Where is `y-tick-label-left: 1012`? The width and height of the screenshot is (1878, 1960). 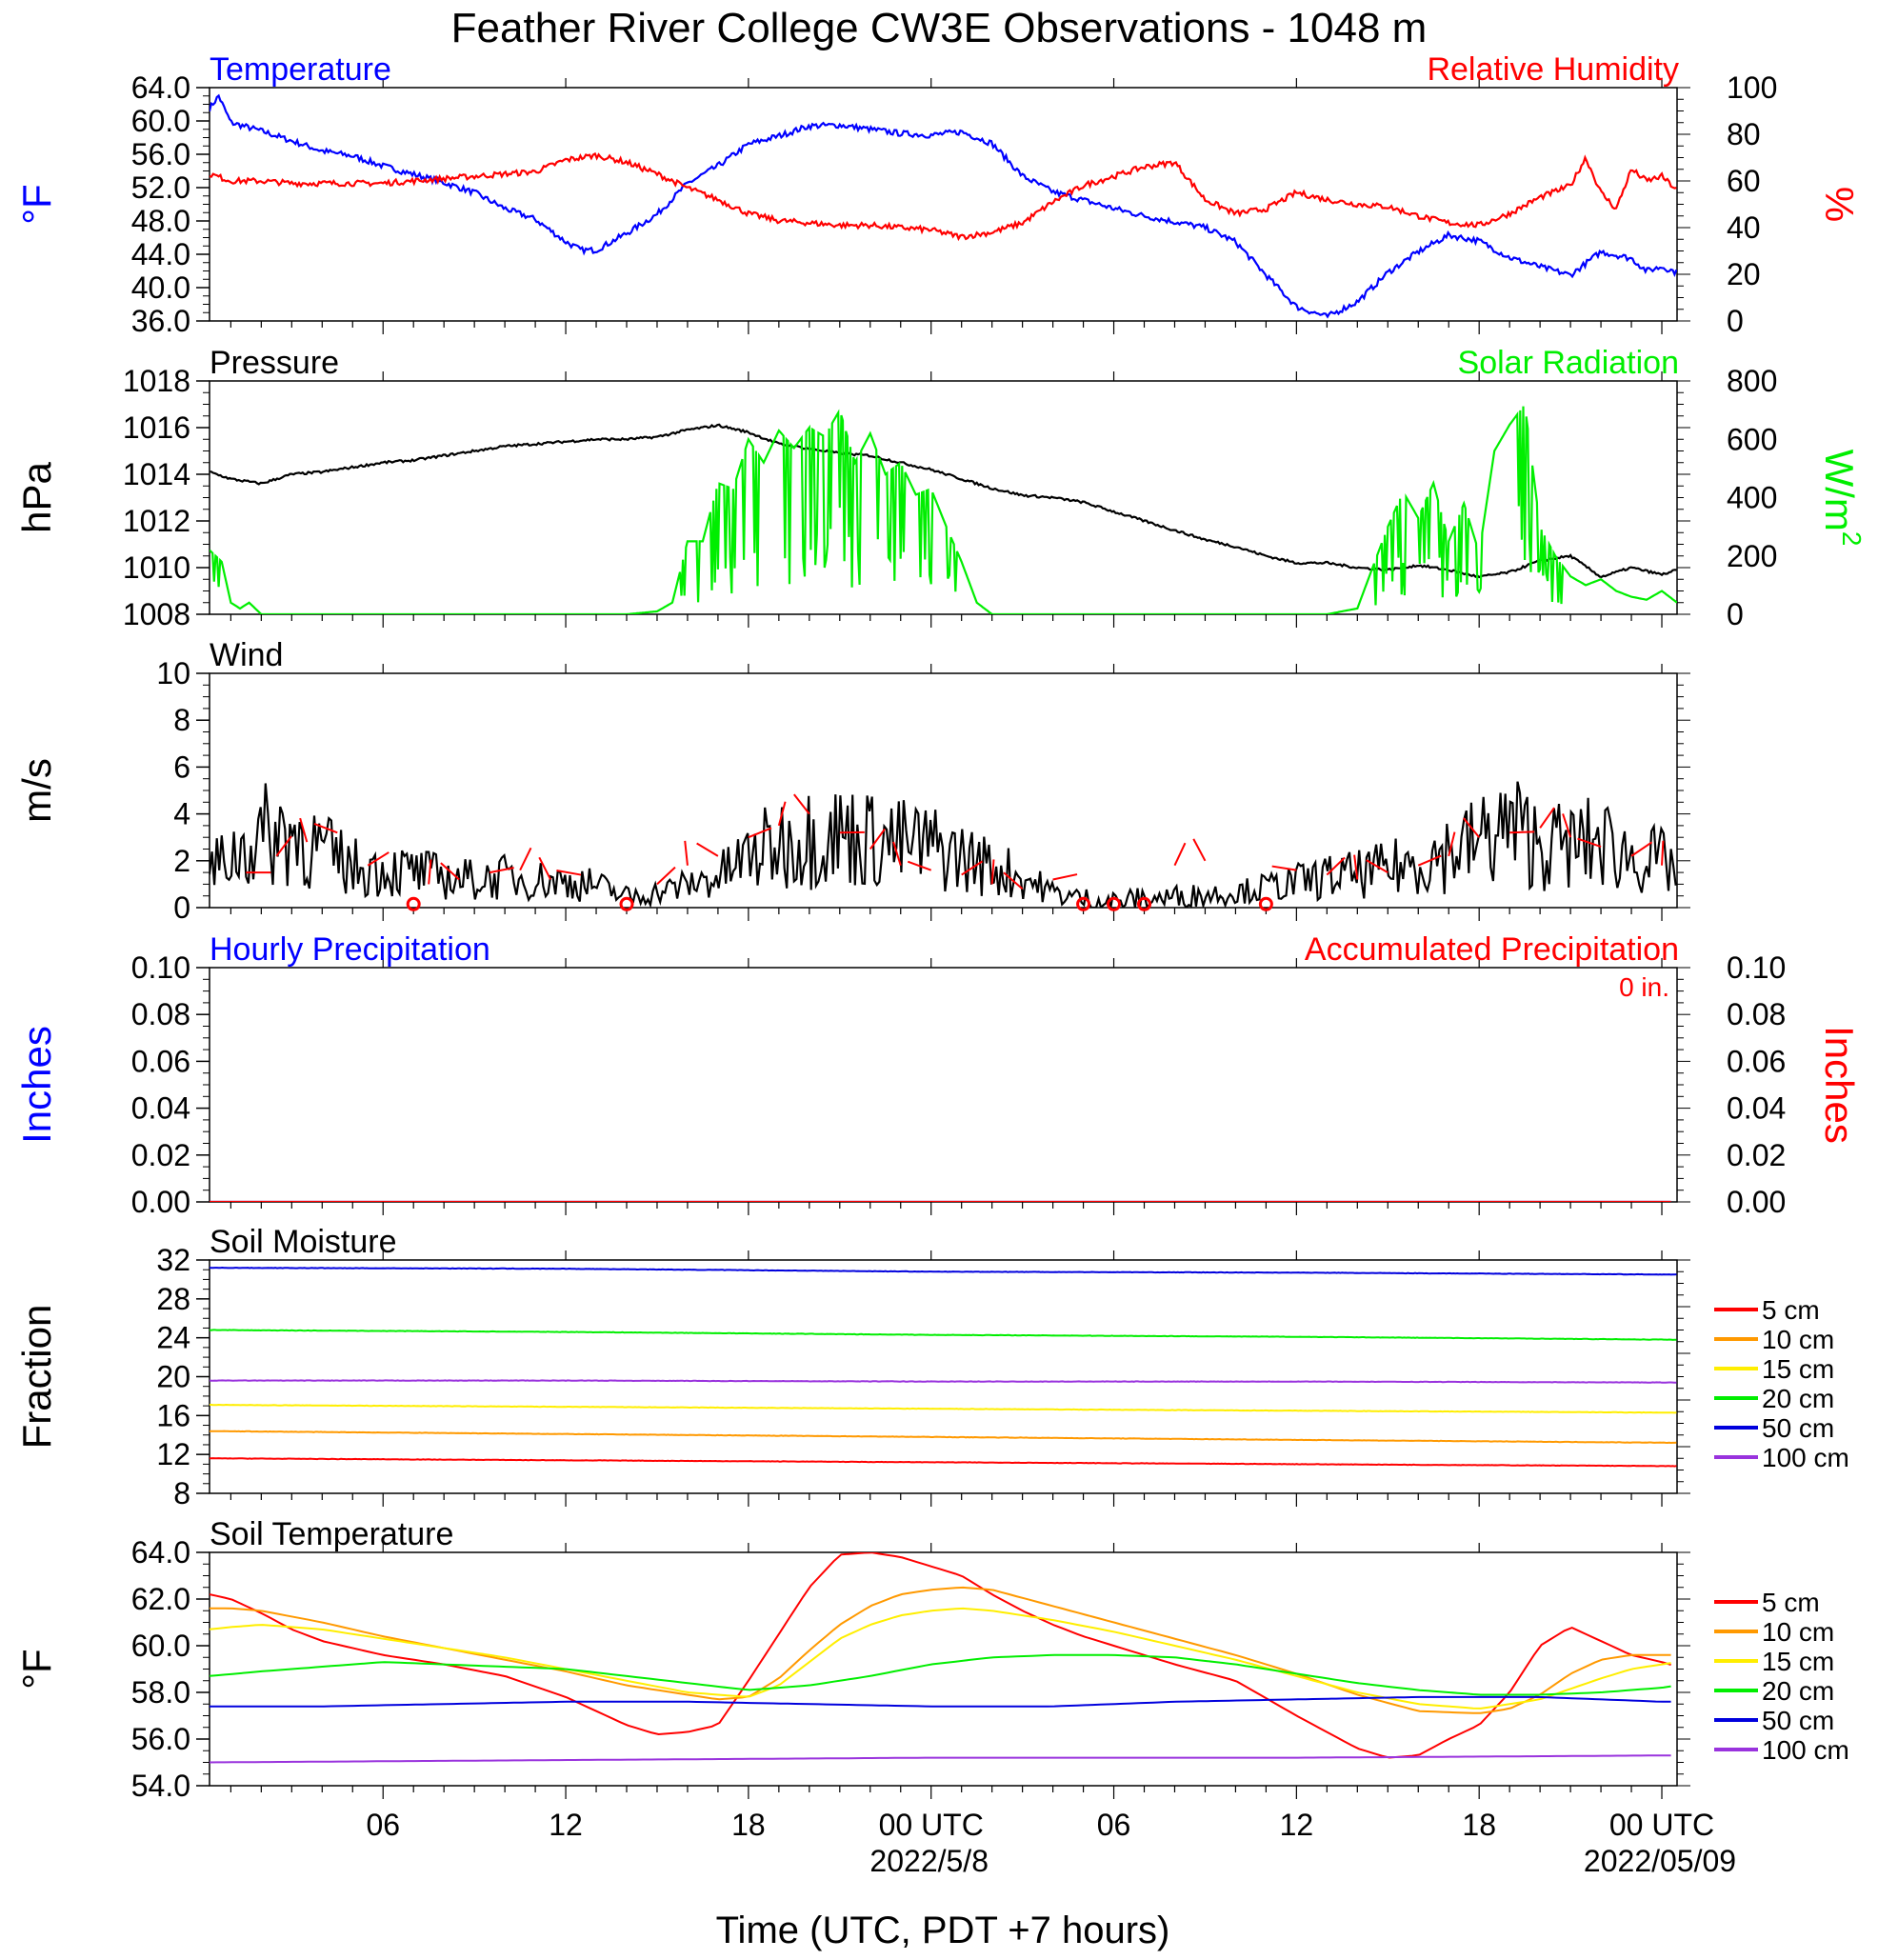 y-tick-label-left: 1012 is located at coordinates (156, 521).